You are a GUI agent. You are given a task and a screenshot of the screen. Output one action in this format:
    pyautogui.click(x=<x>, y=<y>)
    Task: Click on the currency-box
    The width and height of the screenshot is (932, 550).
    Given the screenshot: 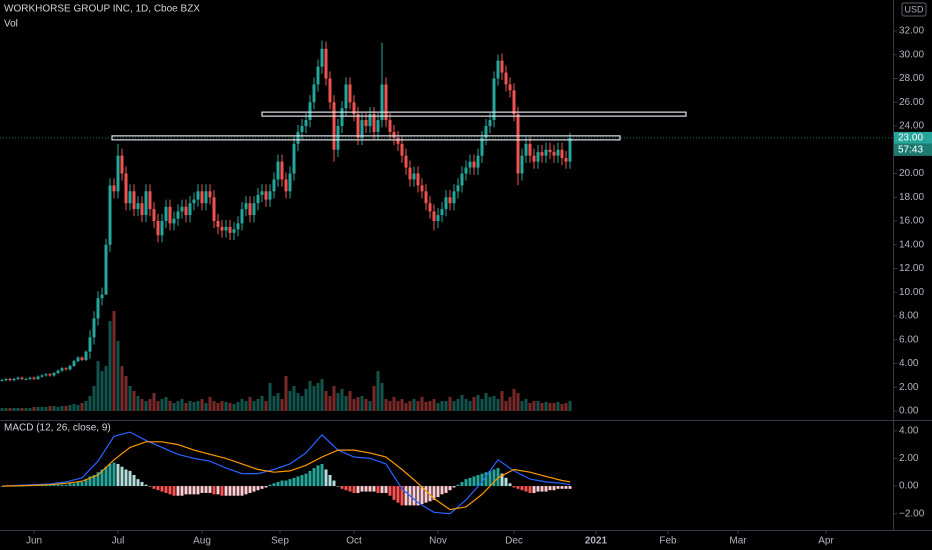 What is the action you would take?
    pyautogui.click(x=914, y=9)
    